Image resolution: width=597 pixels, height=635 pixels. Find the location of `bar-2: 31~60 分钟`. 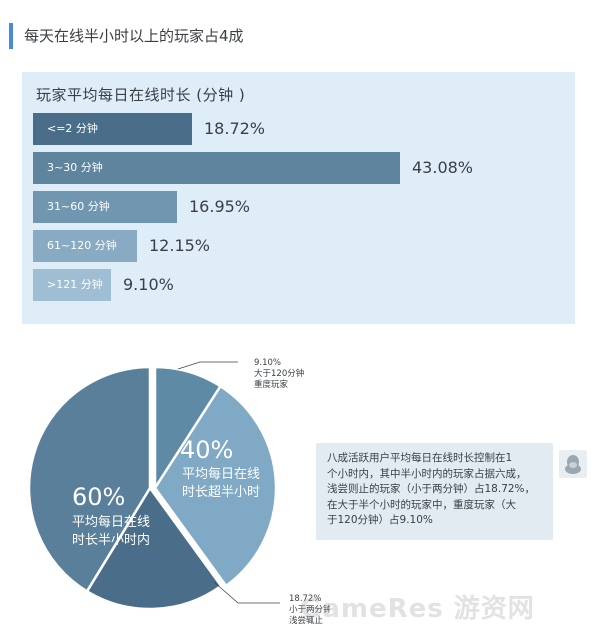

bar-2: 31~60 分钟 is located at coordinates (105, 207).